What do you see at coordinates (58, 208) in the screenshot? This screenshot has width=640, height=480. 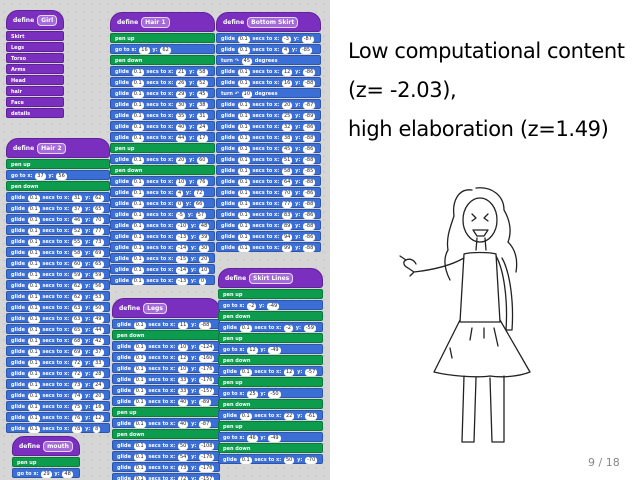 I see `code-block: glide 0.1 secs to x: 37 y: 65` at bounding box center [58, 208].